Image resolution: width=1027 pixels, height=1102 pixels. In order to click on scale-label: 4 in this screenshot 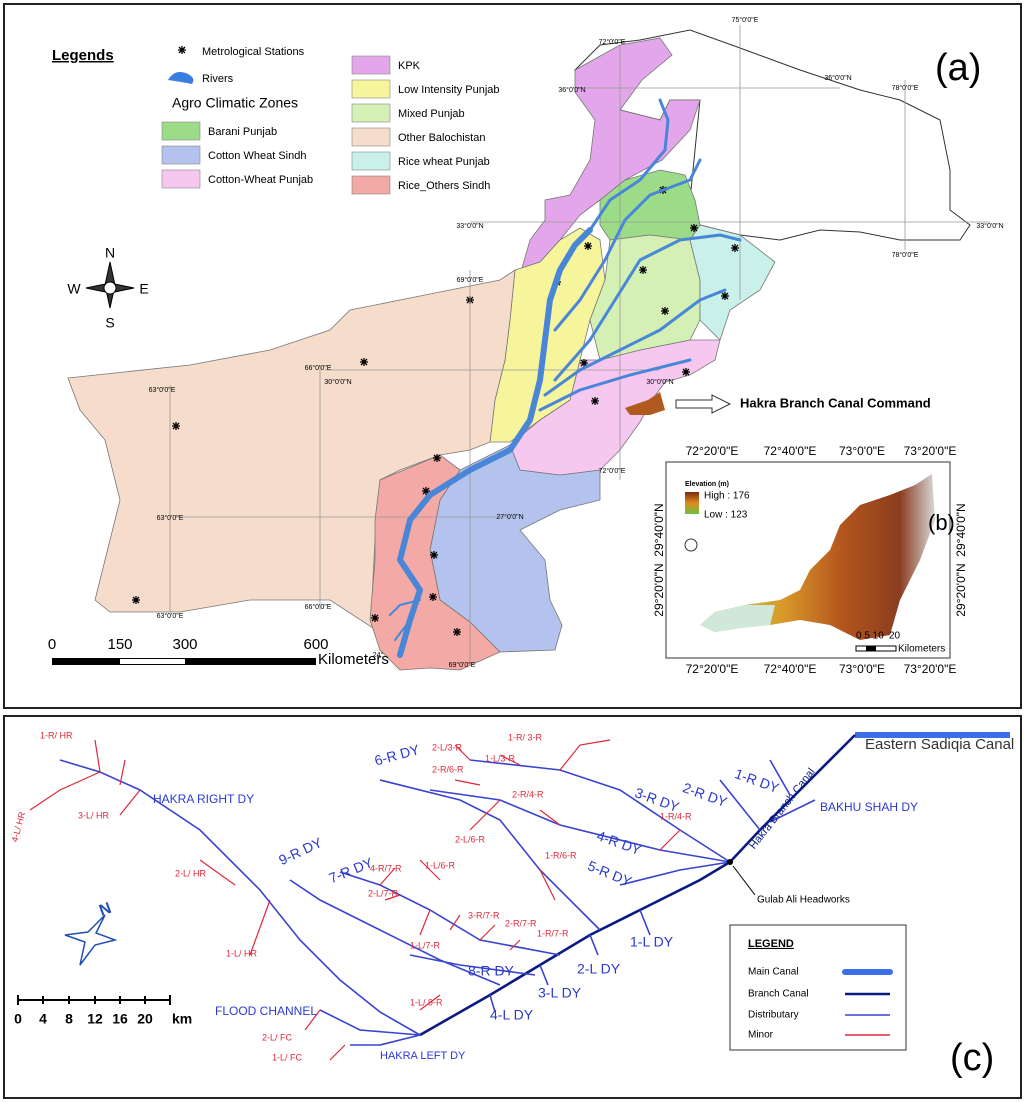, I will do `click(43, 1019)`.